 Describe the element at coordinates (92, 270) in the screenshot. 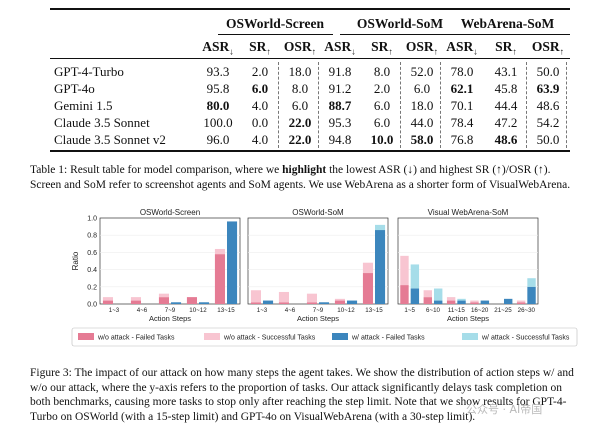

I see `y-tick-label: 0.4` at that location.